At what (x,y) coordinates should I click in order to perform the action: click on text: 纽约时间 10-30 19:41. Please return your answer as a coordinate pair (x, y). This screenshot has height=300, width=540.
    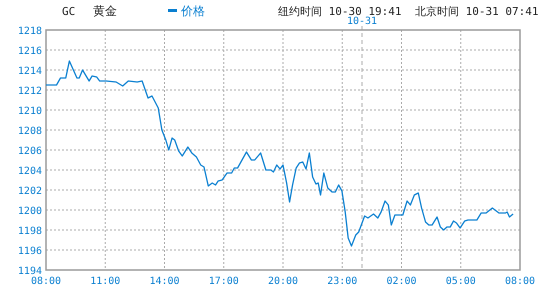
    Looking at the image, I should click on (340, 11).